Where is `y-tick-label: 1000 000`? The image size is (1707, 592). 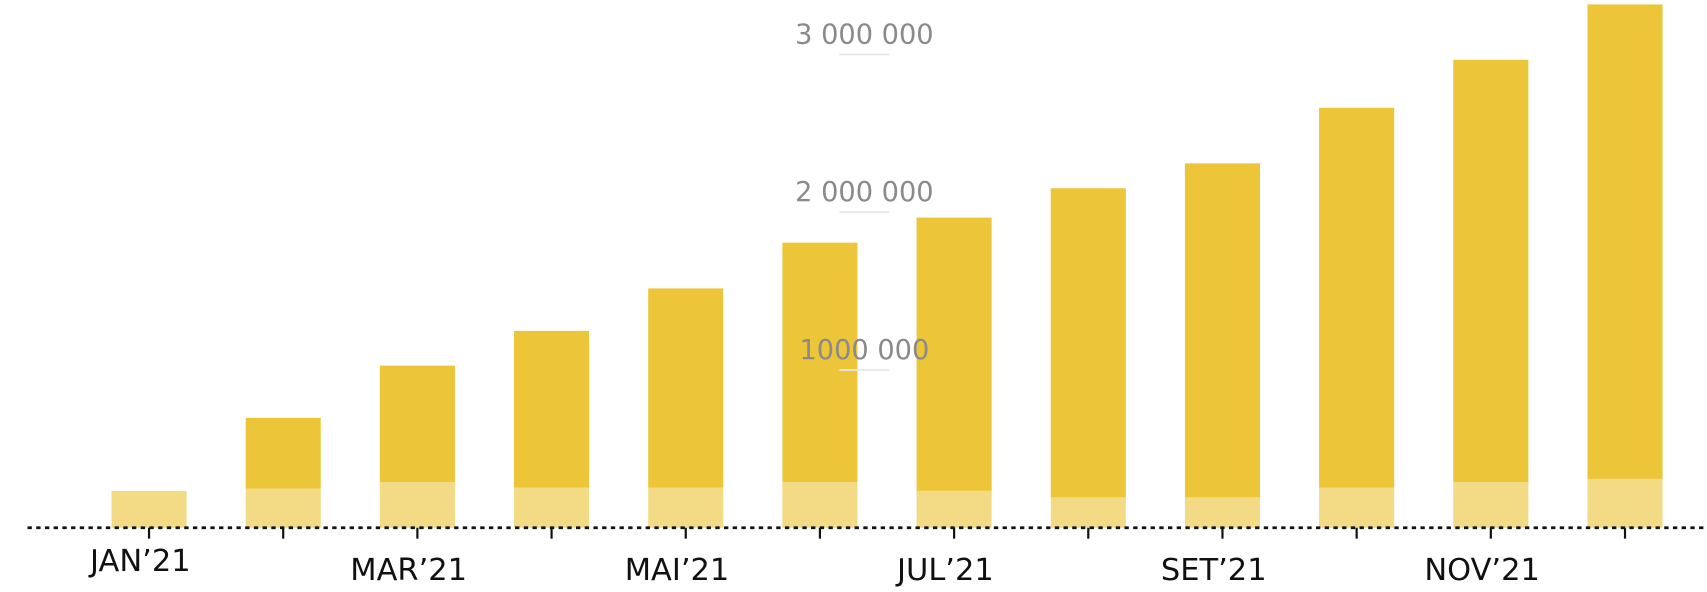
y-tick-label: 1000 000 is located at coordinates (865, 350).